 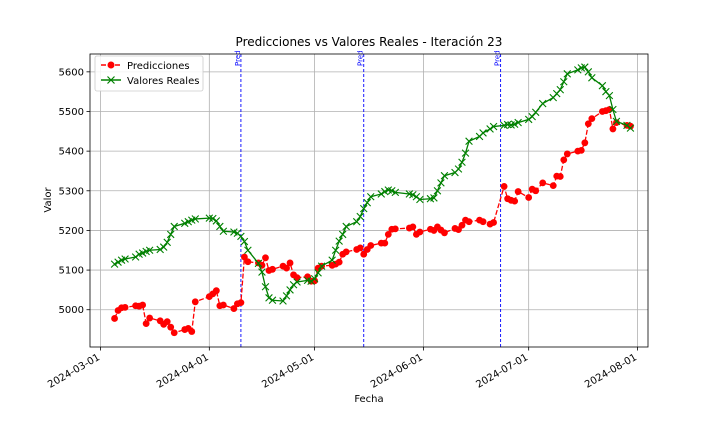 I want to click on x-axis-label: Fecha, so click(x=368, y=399).